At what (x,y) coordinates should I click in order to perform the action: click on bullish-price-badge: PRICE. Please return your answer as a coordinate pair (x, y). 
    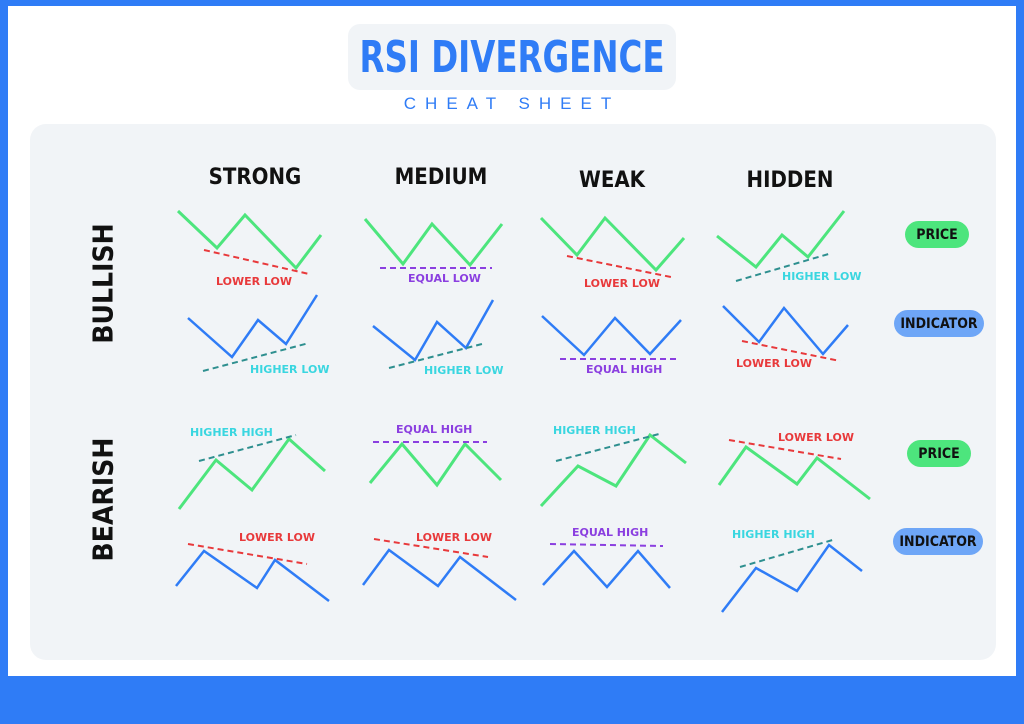
    Looking at the image, I should click on (937, 234).